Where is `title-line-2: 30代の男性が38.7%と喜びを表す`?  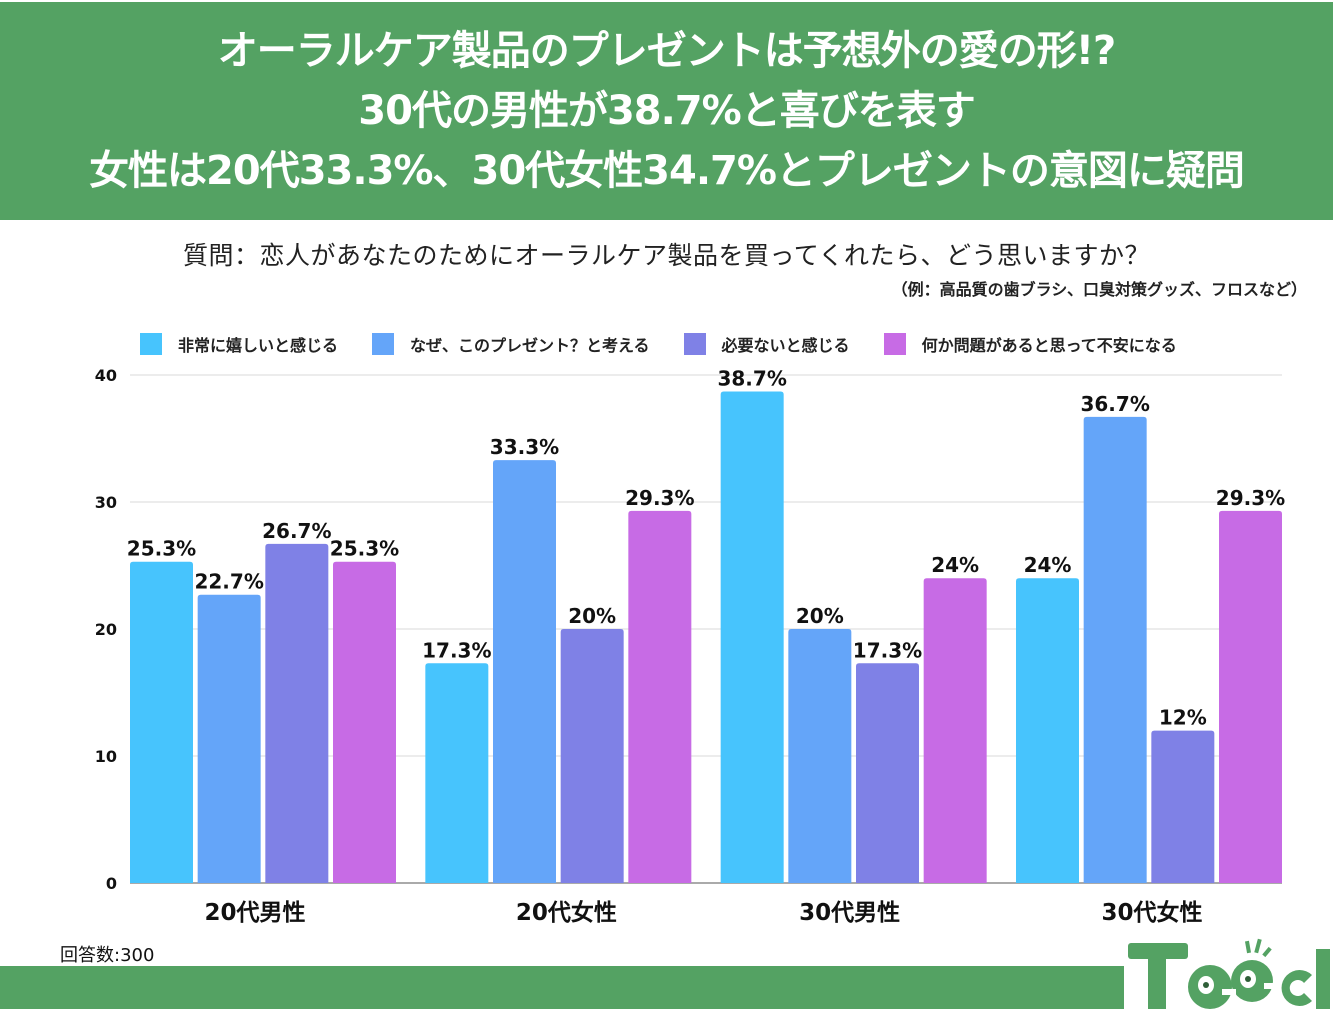
title-line-2: 30代の男性が38.7%と喜びを表す is located at coordinates (666, 111).